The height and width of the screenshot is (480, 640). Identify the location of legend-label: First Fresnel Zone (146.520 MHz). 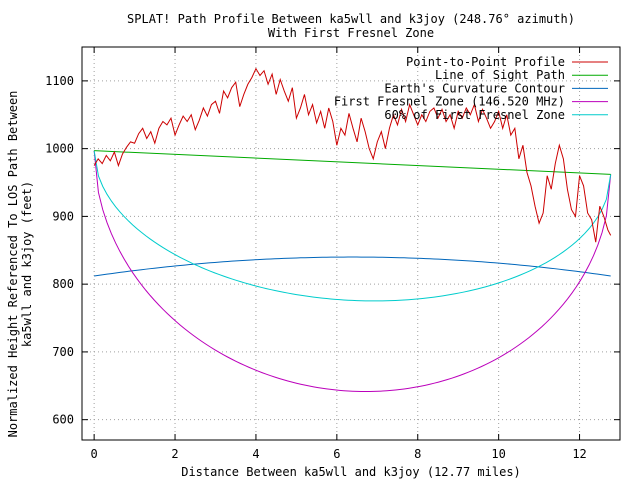
(449, 102).